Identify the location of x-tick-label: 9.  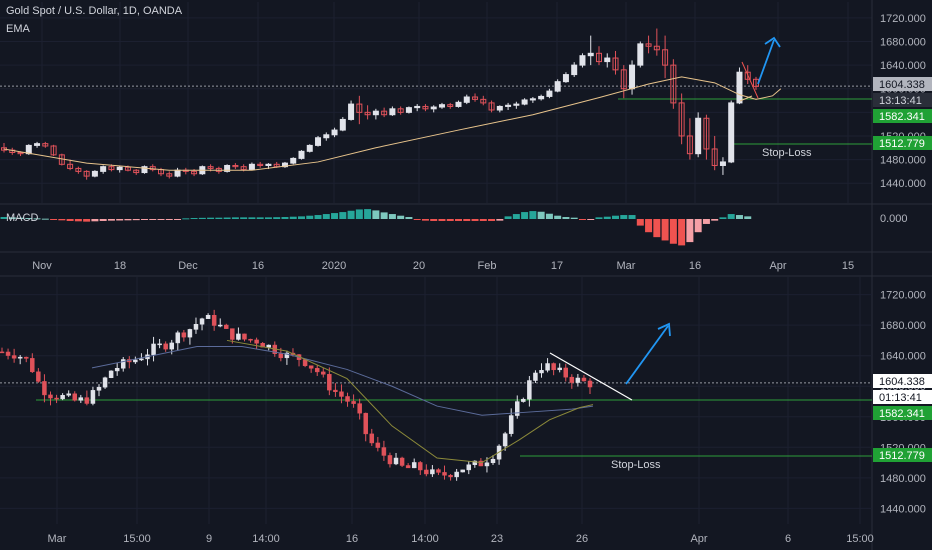
(209, 539).